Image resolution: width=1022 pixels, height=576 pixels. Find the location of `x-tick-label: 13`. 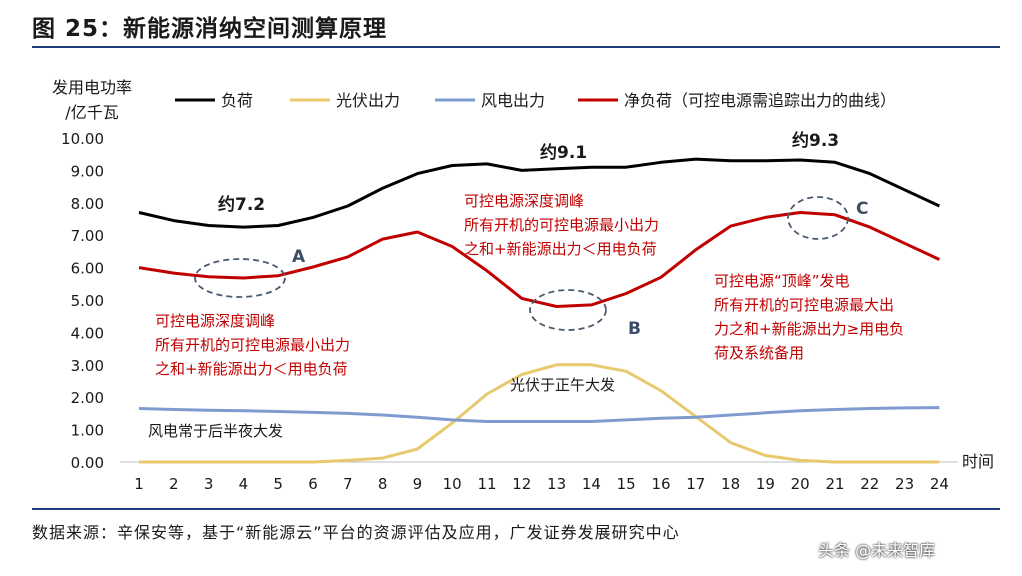

x-tick-label: 13 is located at coordinates (556, 484).